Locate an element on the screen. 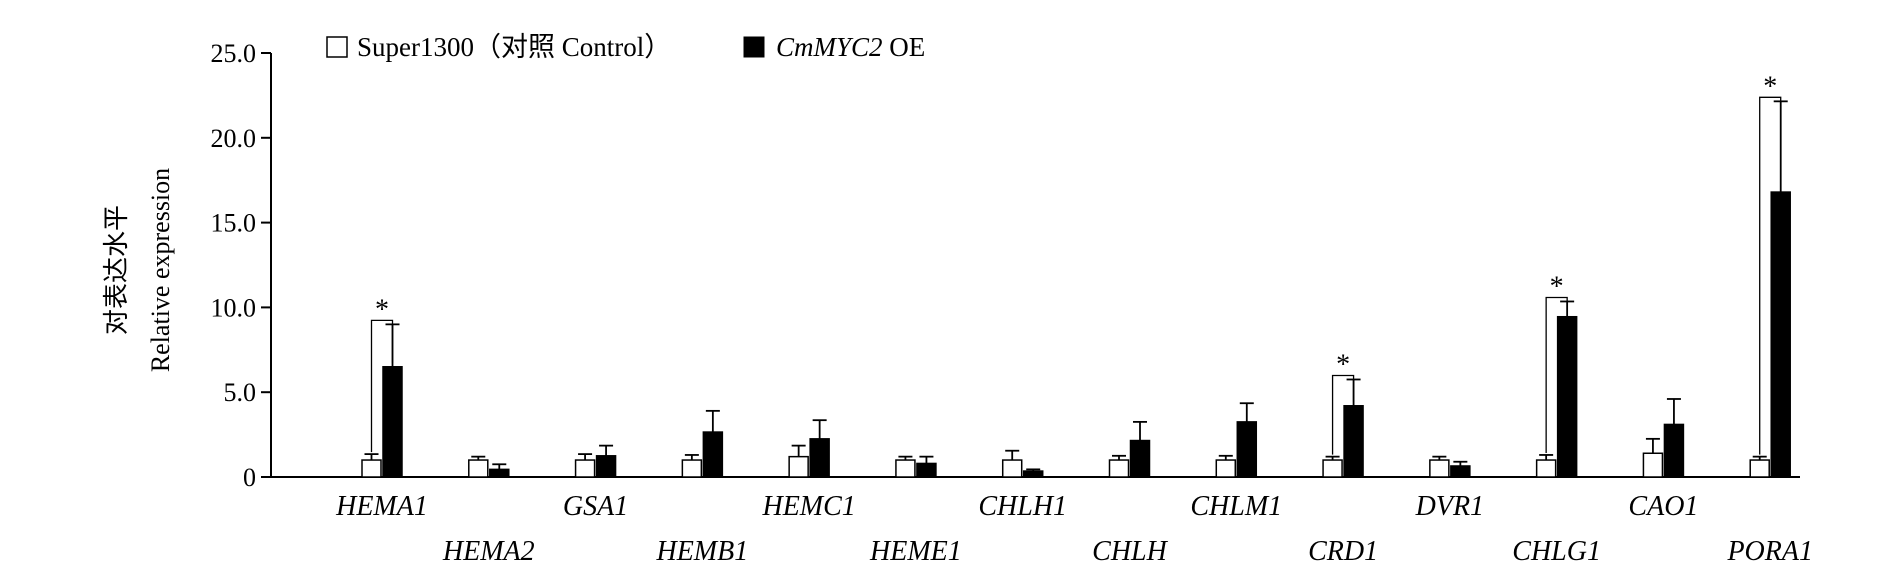 This screenshot has height=581, width=1890. y-axis-ticks: 0 5.0 10.0 15.0 20.0 25.0 is located at coordinates (241, 265).